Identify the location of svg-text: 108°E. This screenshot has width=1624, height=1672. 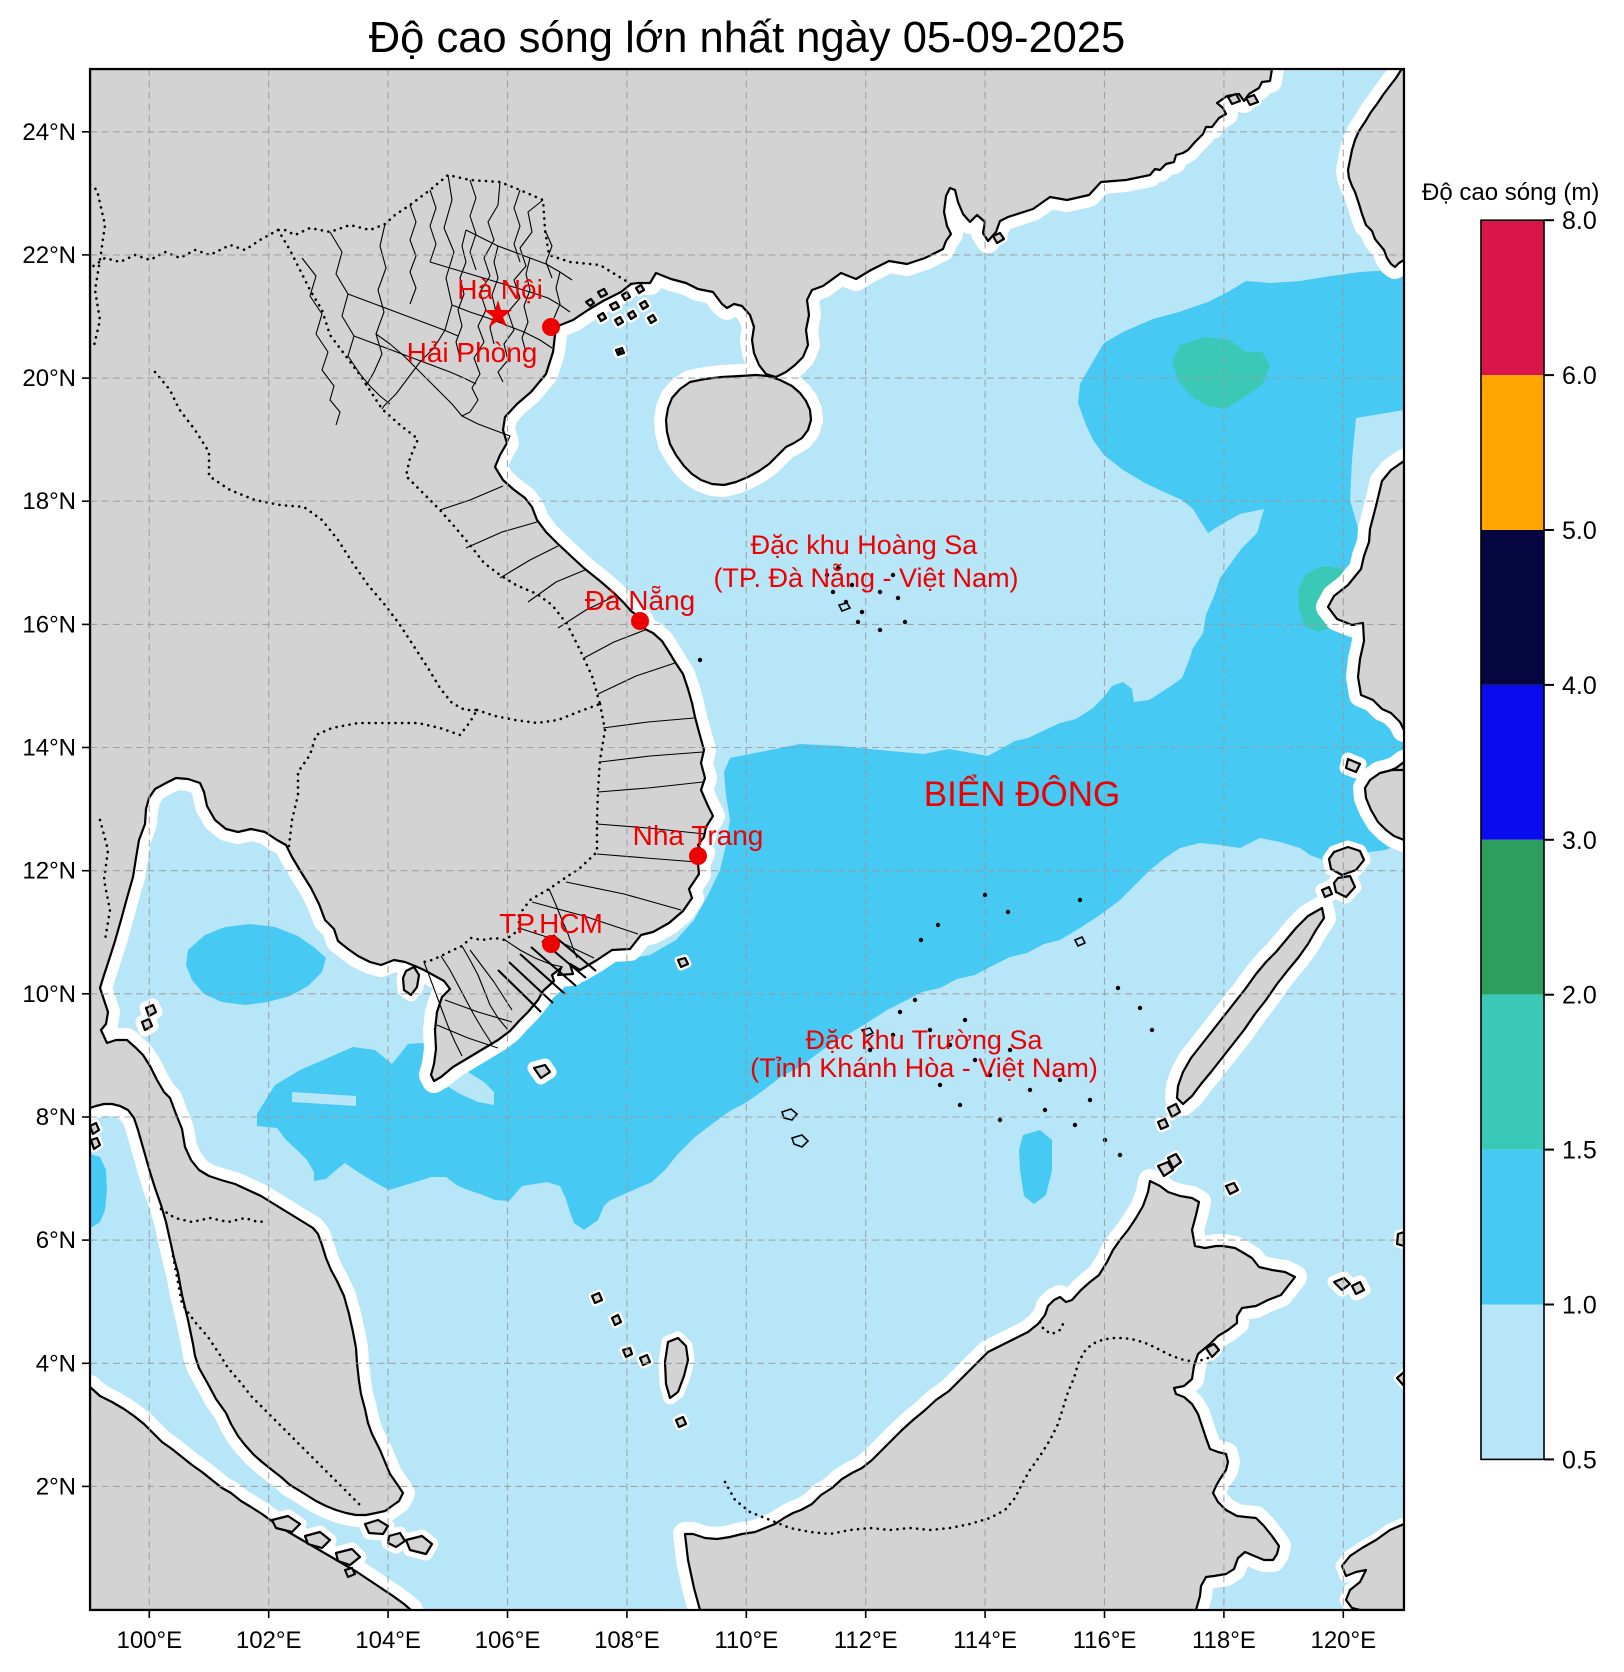
(627, 1640).